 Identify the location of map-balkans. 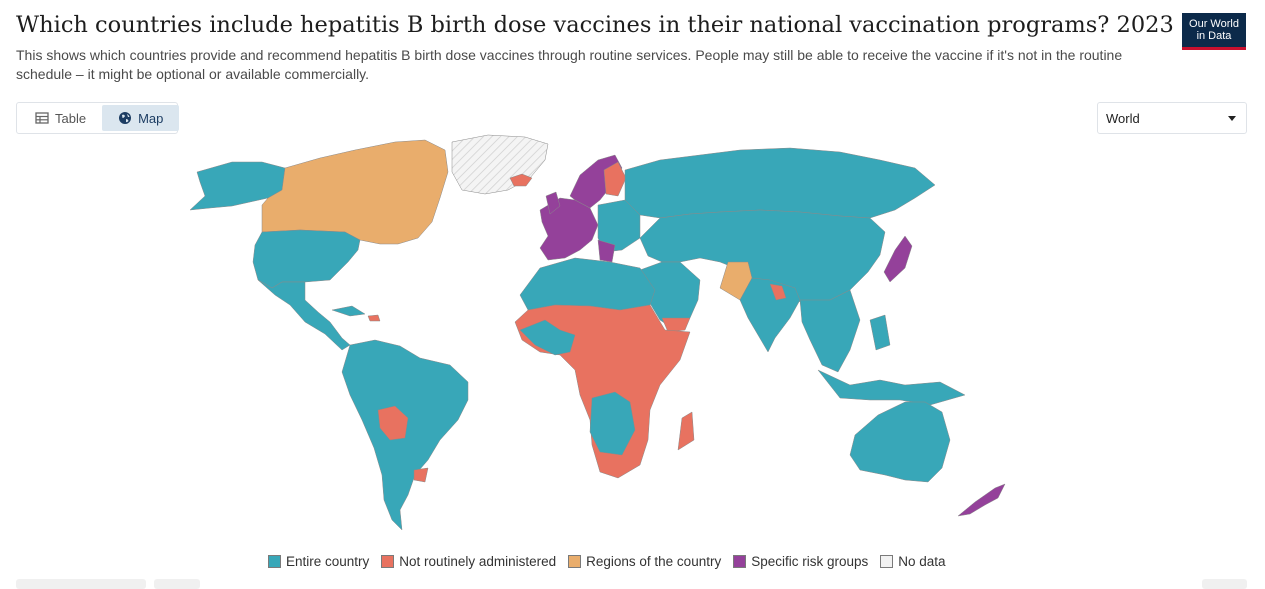
(606, 251).